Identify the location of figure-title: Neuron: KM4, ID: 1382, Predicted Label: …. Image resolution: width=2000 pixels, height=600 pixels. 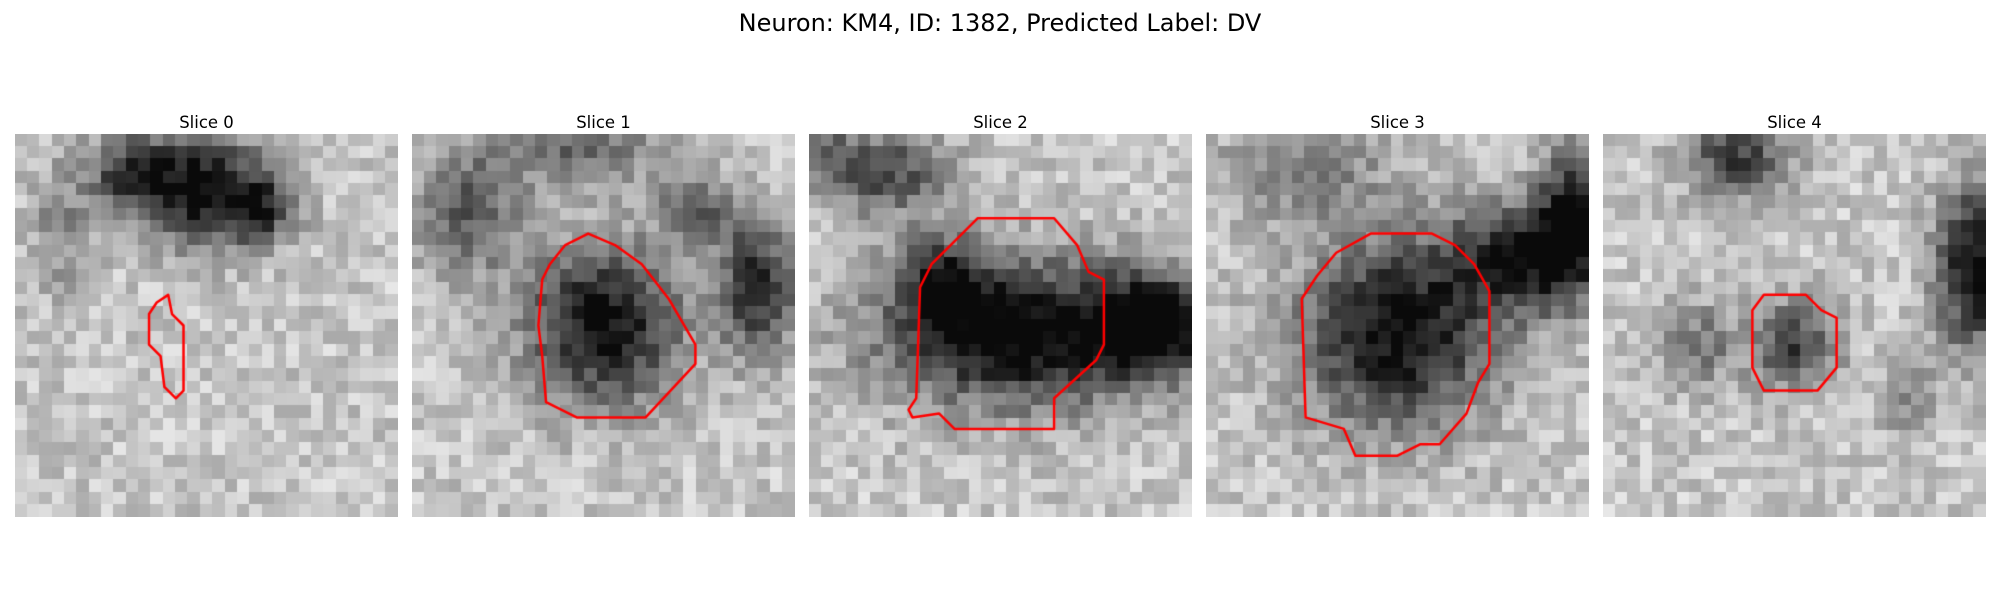
(1000, 23).